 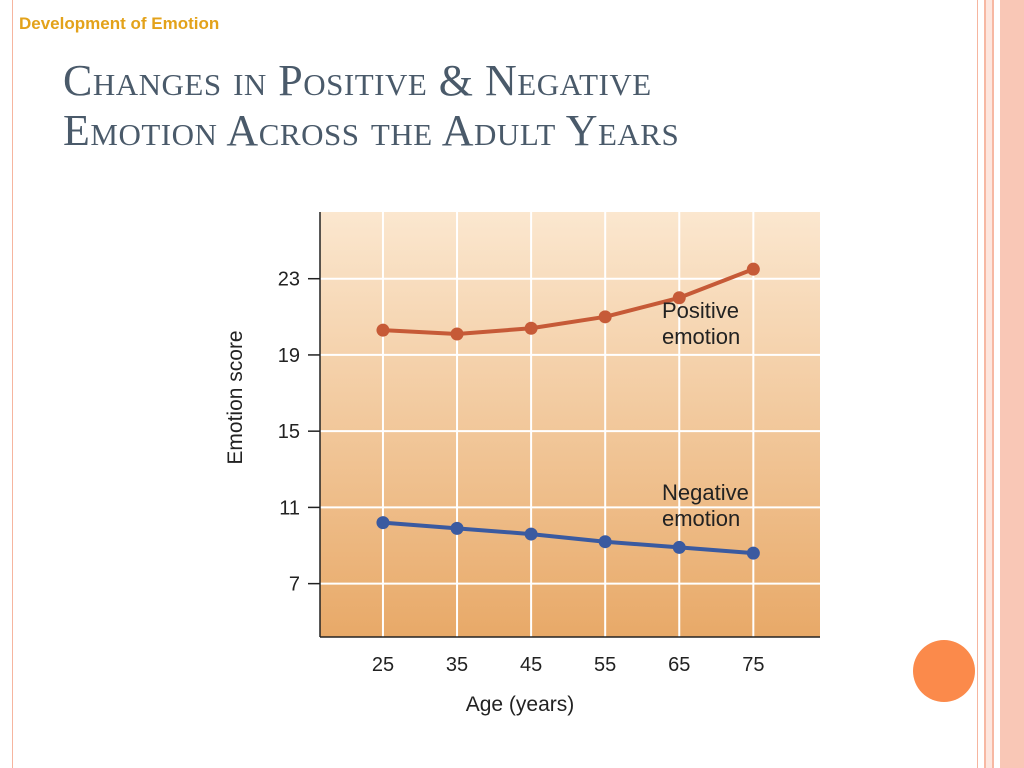 What do you see at coordinates (568, 411) in the screenshot?
I see `series-layer` at bounding box center [568, 411].